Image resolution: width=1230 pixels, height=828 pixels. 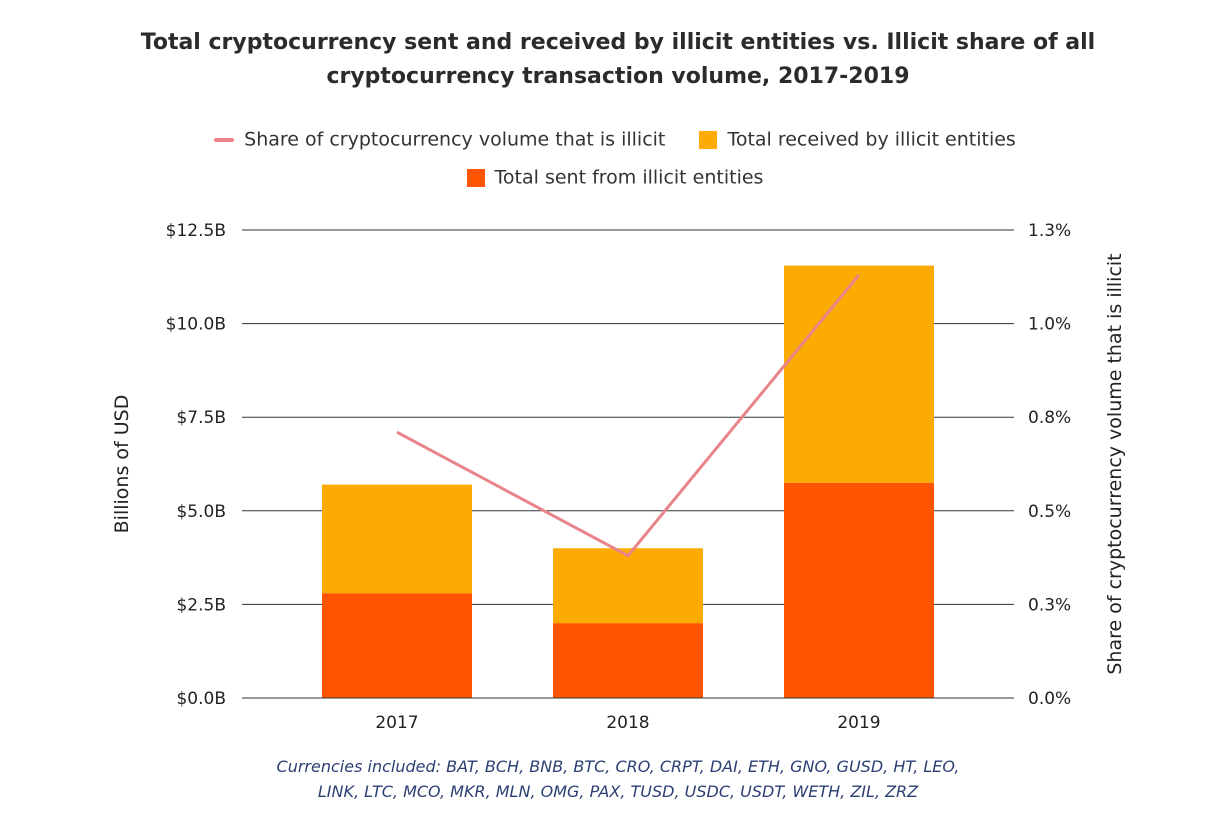 What do you see at coordinates (859, 590) in the screenshot?
I see `bar-sent-2019` at bounding box center [859, 590].